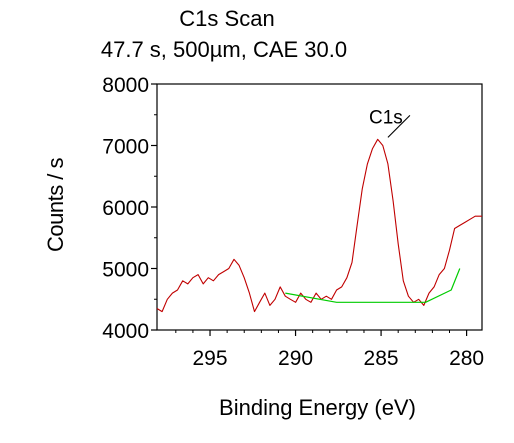 Image resolution: width=514 pixels, height=443 pixels. Describe the element at coordinates (386, 117) in the screenshot. I see `annotation-label: C1s` at that location.